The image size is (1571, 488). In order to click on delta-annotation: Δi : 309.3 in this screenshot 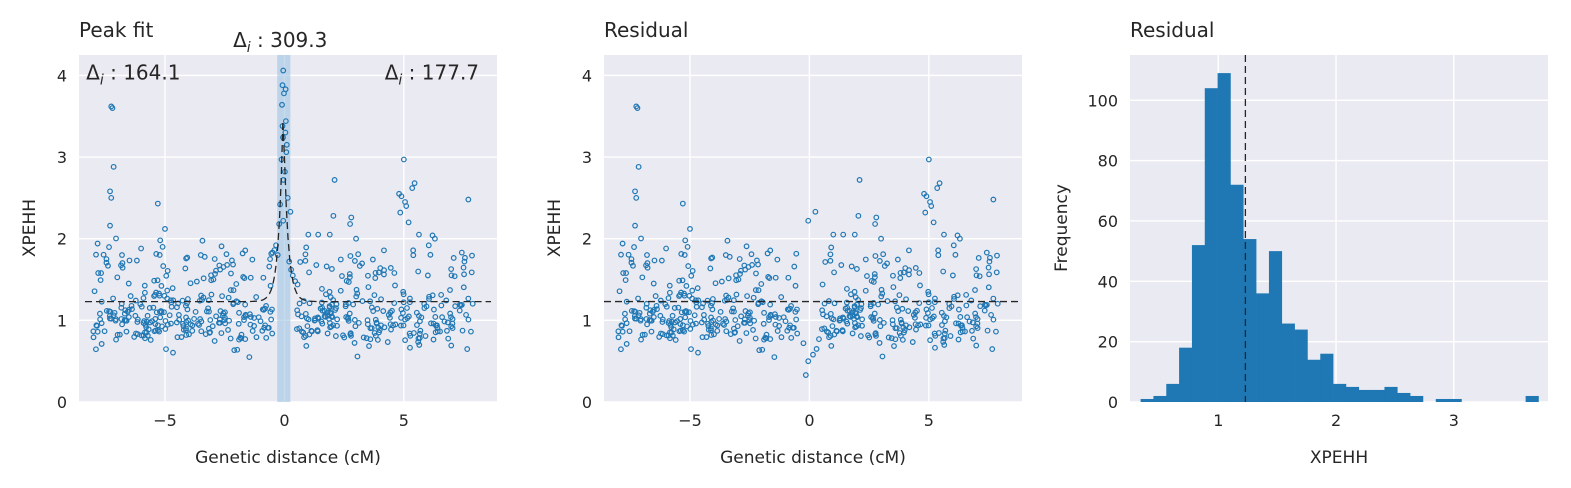, I will do `click(280, 42)`.